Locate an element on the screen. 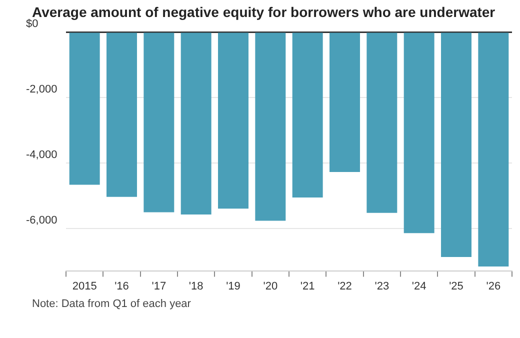 This screenshot has width=520, height=338. x-tick-label: '16 is located at coordinates (121, 286).